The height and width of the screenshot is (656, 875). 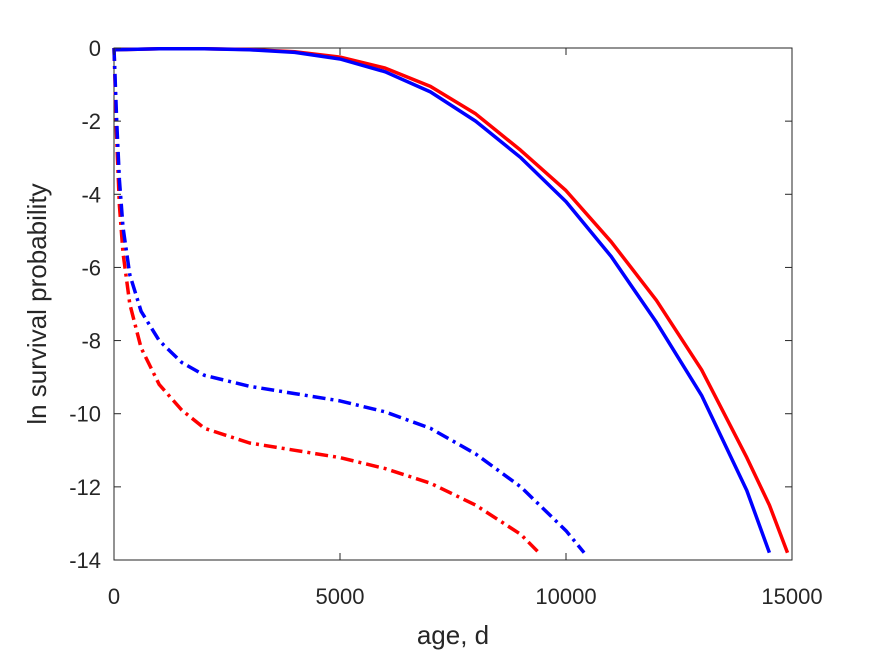 I want to click on x-tick-label: 15000, so click(x=791, y=596).